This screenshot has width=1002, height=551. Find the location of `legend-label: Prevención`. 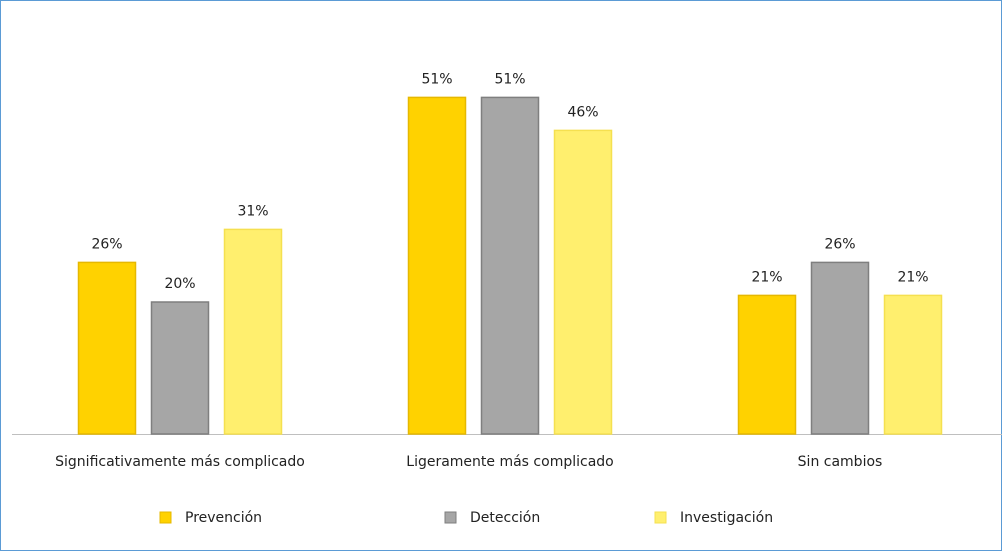

legend-label: Prevención is located at coordinates (223, 518).